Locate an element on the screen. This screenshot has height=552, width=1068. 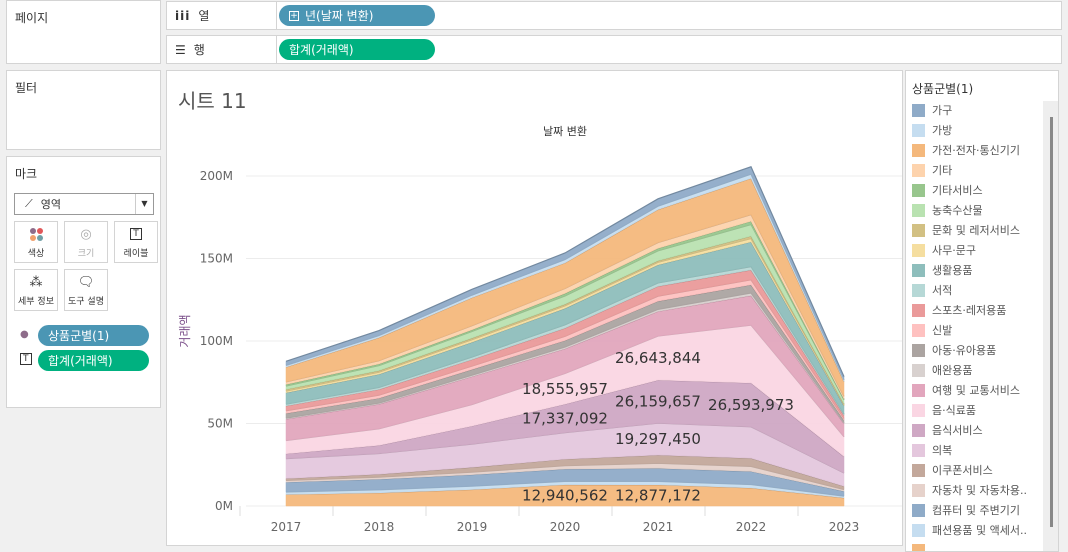
chevron-down-icon: ▼ is located at coordinates (144, 204).